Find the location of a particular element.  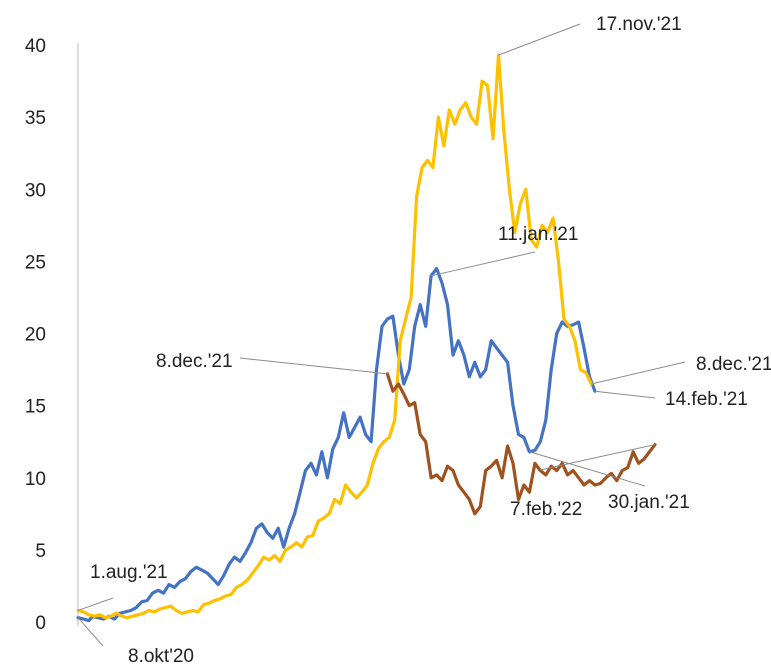

y-axis: 0 5 10 15 20 25 30 35 40 is located at coordinates (51, 335).